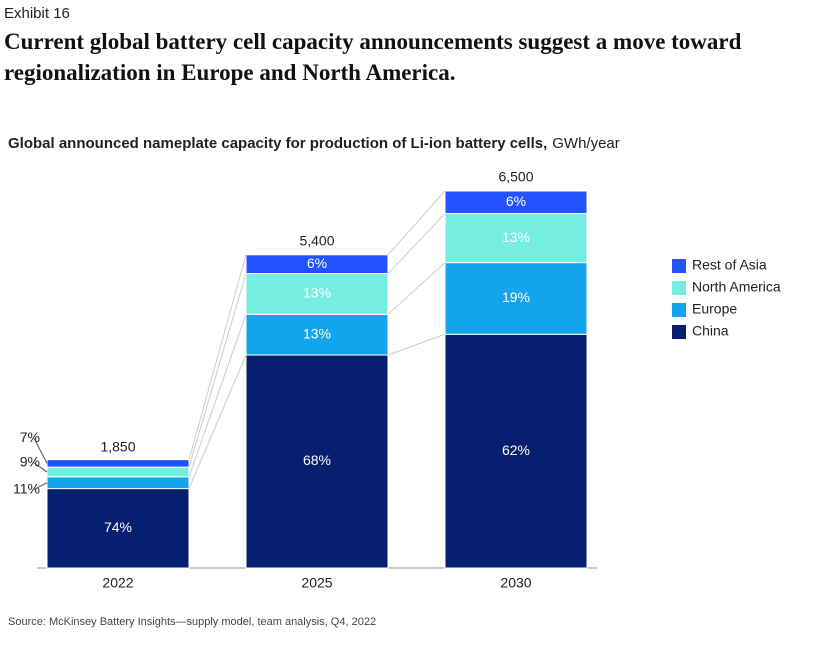  I want to click on total-label: 1,850, so click(117, 446).